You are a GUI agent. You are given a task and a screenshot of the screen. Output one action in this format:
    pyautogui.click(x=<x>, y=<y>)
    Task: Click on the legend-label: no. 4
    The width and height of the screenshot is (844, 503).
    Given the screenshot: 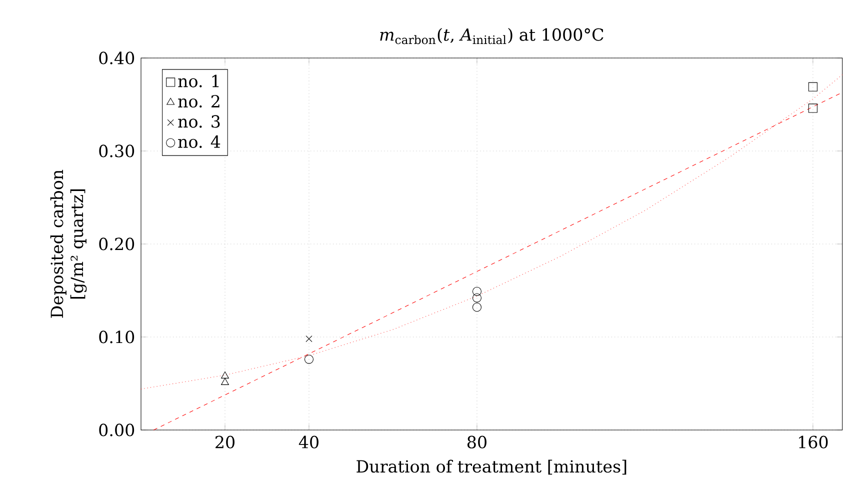 What is the action you would take?
    pyautogui.click(x=199, y=141)
    